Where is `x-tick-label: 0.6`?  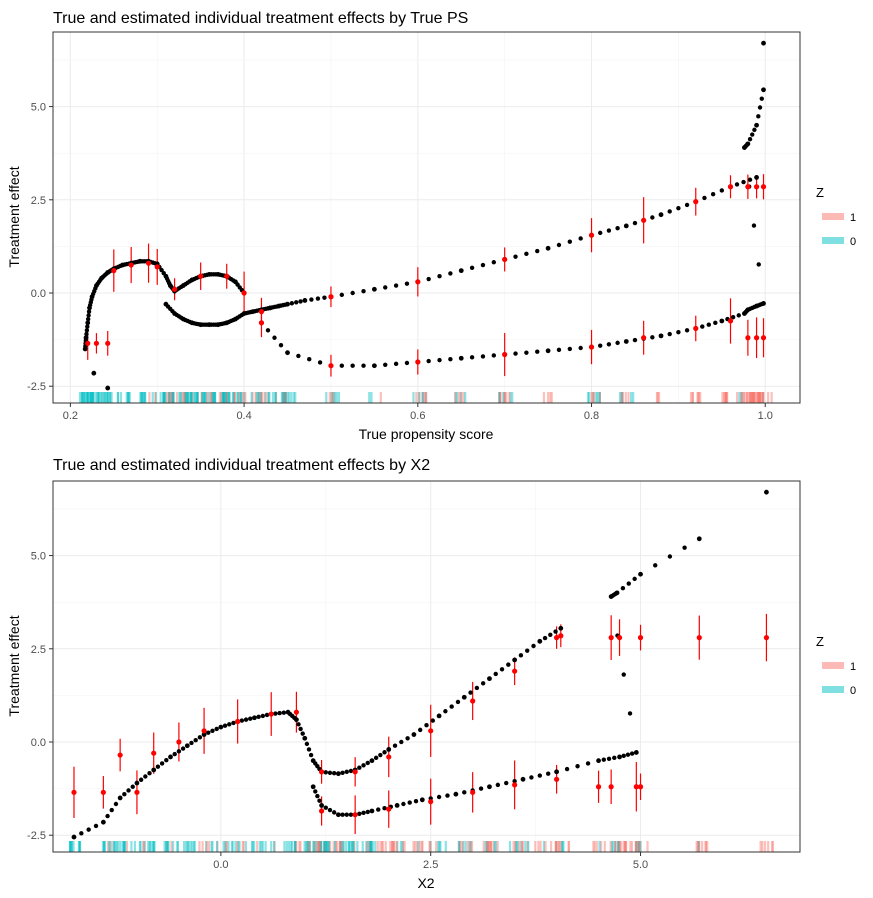 x-tick-label: 0.6 is located at coordinates (417, 416).